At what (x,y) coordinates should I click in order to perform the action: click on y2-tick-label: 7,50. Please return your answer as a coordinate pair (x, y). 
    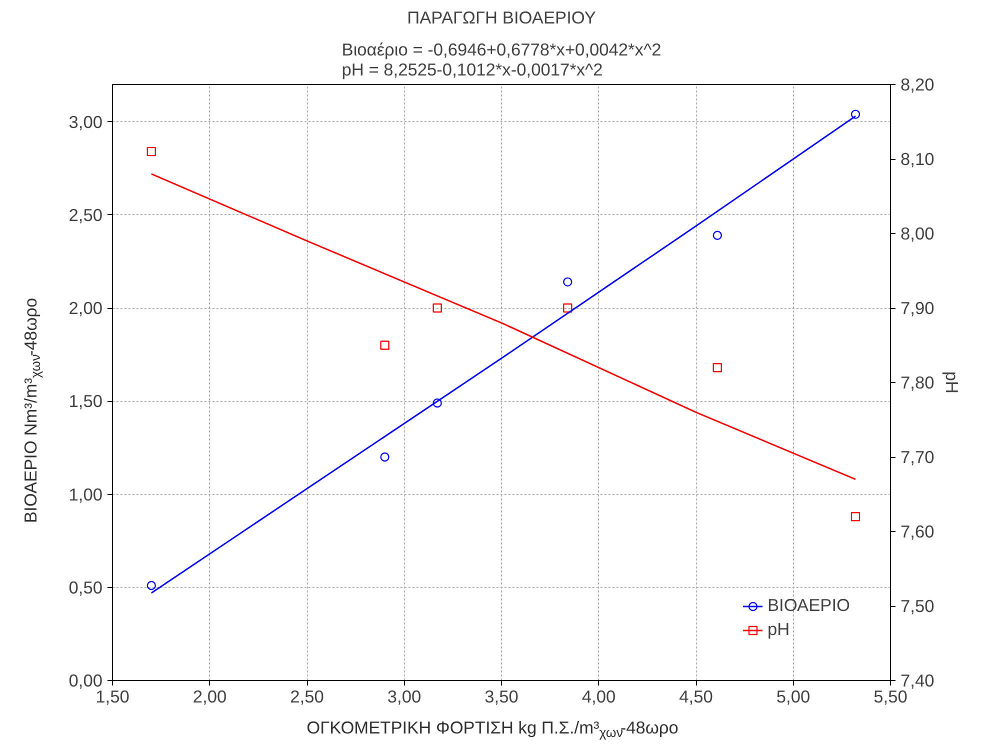
    Looking at the image, I should click on (917, 606).